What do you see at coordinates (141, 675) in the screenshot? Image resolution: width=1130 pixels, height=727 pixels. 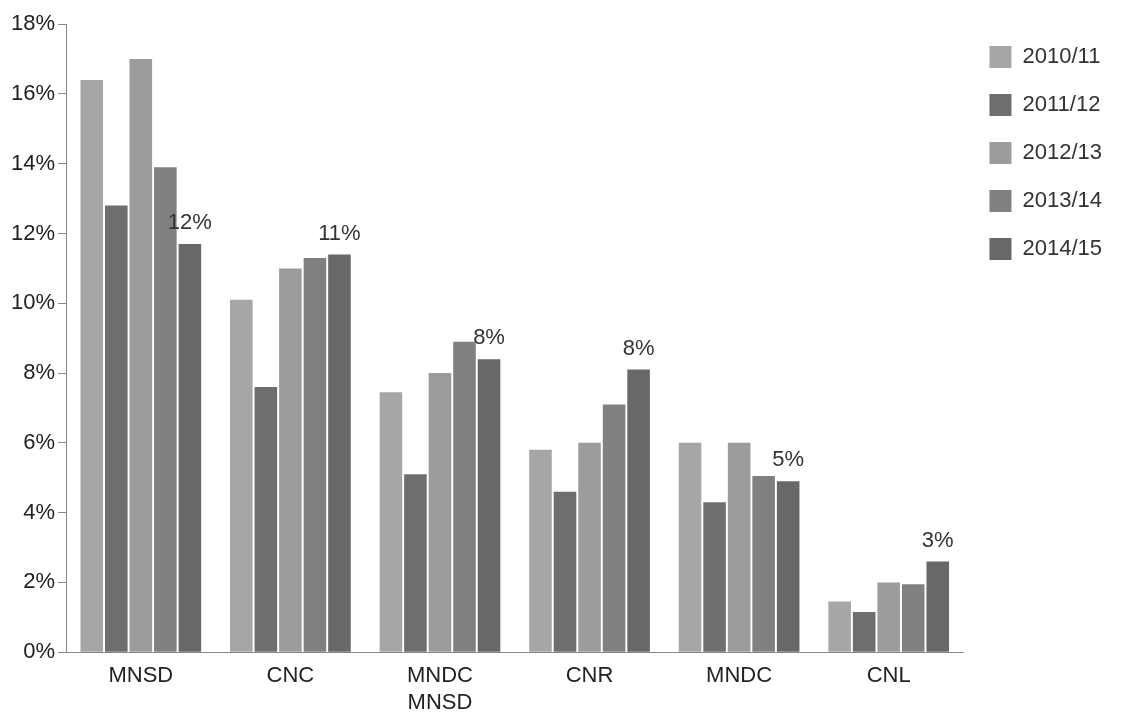 I see `x-tick-label: MNSD` at bounding box center [141, 675].